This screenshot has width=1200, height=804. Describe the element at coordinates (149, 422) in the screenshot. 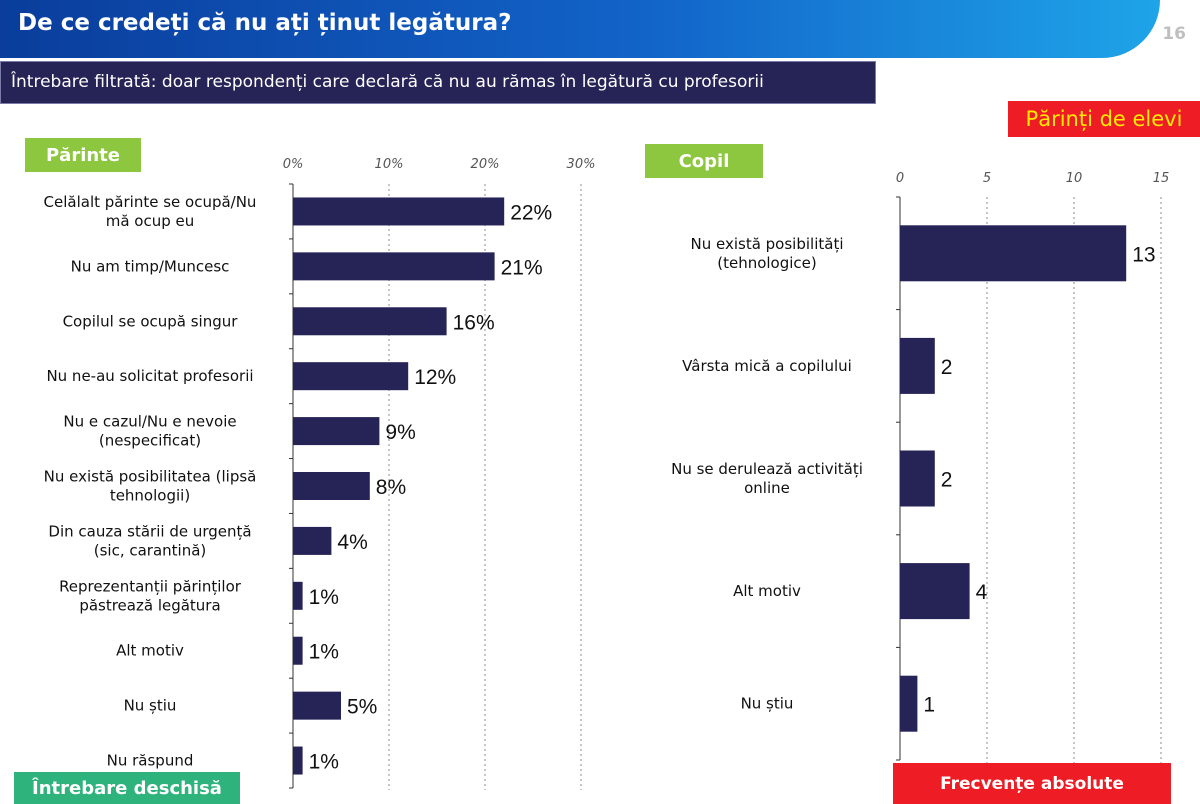

I see `category-label: Nu e cazul/Nu e nevoie` at that location.